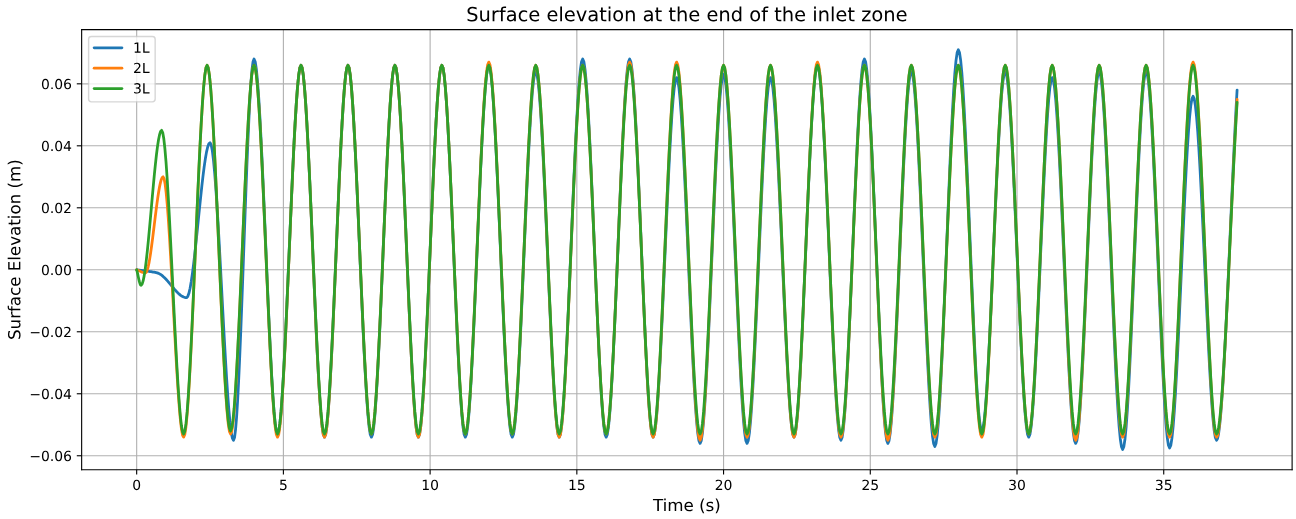 This screenshot has height=519, width=1296. What do you see at coordinates (142, 88) in the screenshot?
I see `legend-label: 3L` at bounding box center [142, 88].